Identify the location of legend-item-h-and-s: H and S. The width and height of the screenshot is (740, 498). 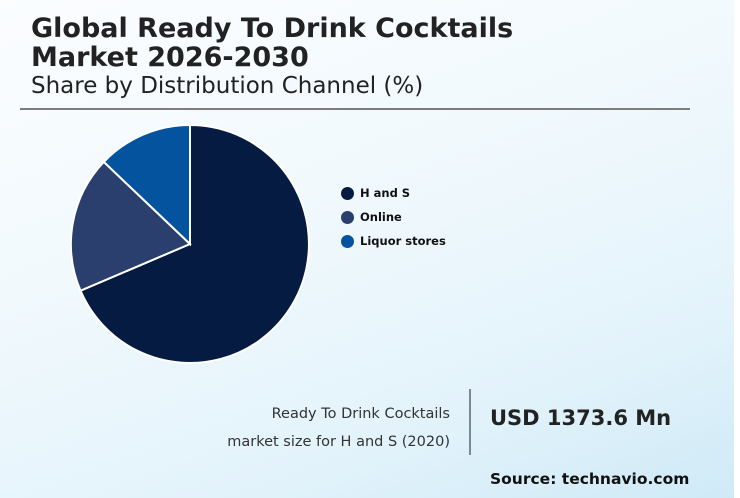
(393, 193).